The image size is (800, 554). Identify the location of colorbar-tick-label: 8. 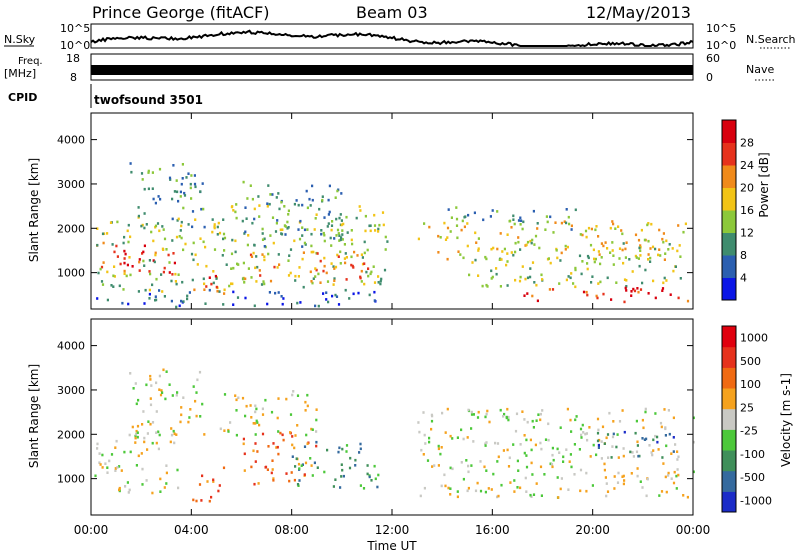
(743, 255).